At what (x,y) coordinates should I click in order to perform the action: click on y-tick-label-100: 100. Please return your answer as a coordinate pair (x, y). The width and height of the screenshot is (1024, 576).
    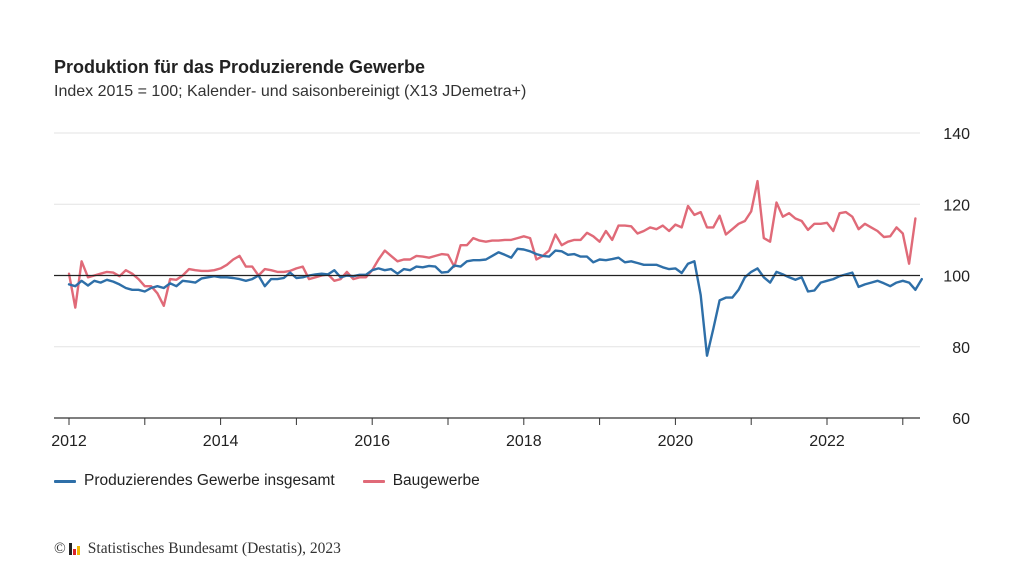
    Looking at the image, I should click on (956, 277).